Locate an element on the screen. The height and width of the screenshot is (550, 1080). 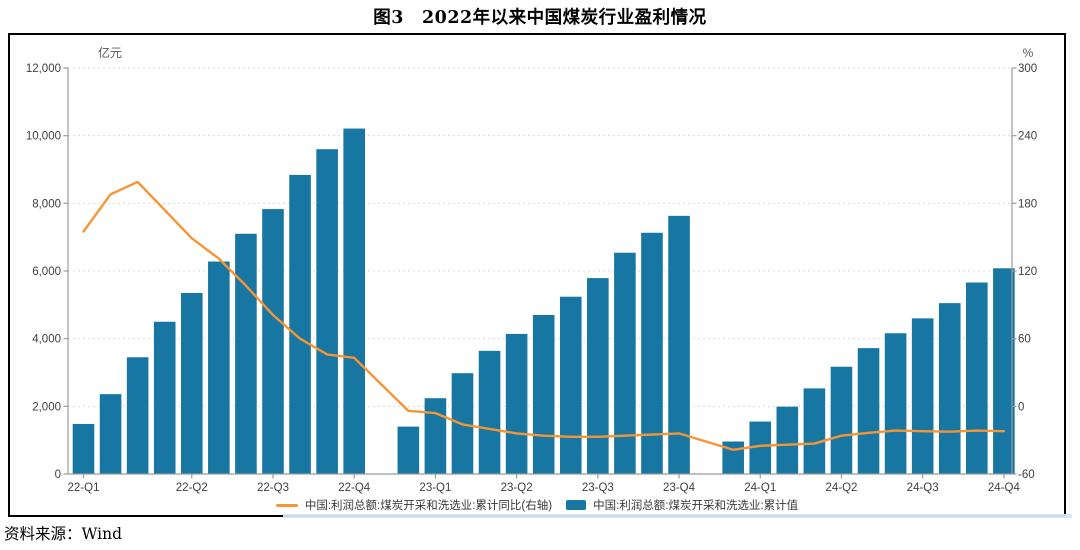
selection-highlight-strip is located at coordinates (677, 516).